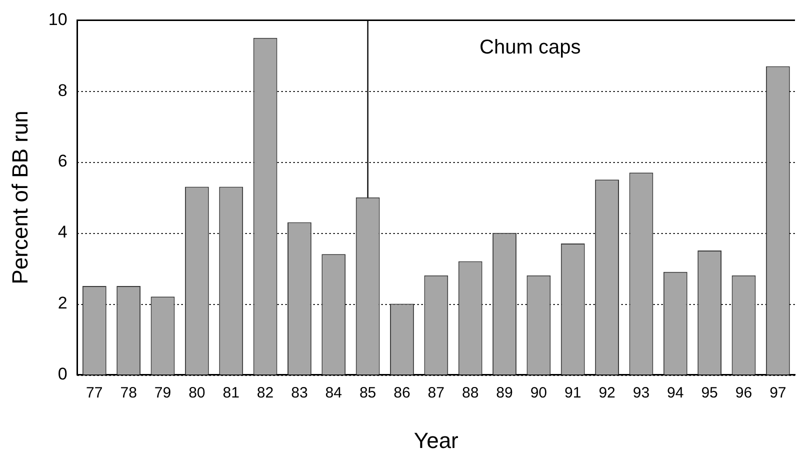 This screenshot has width=797, height=463. I want to click on x-tick-label: 88, so click(470, 393).